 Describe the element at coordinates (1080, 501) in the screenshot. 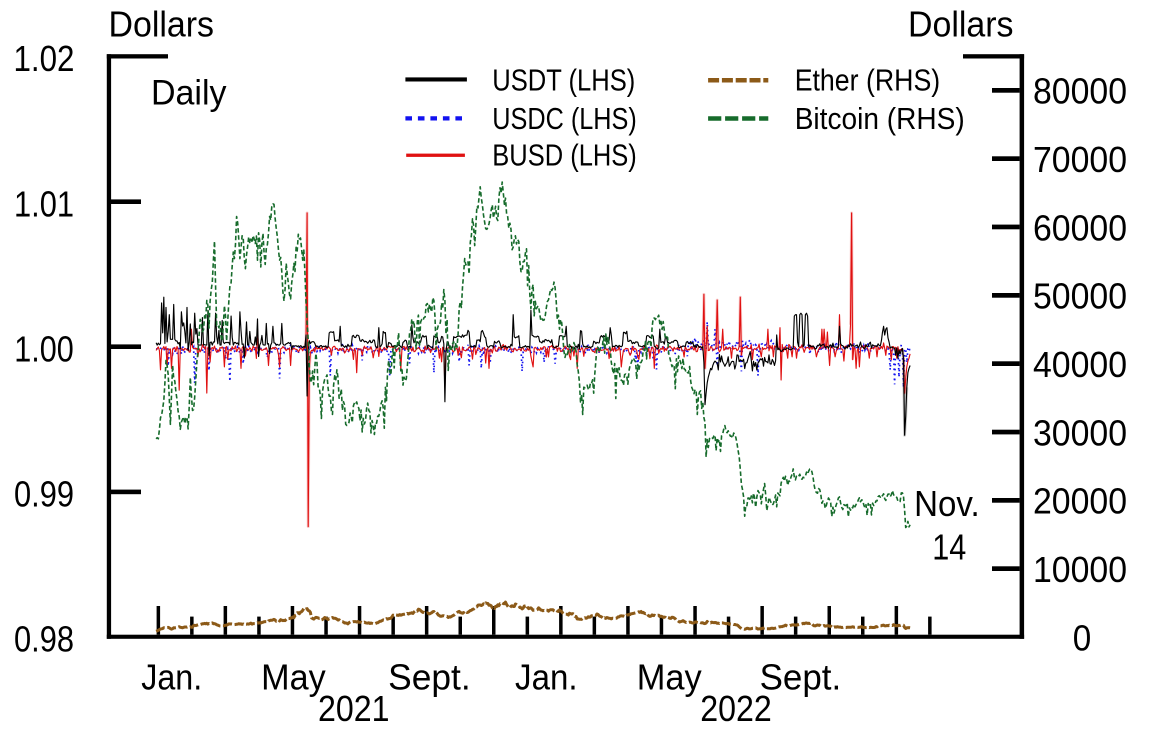

I see `svg-text: 20000` at that location.